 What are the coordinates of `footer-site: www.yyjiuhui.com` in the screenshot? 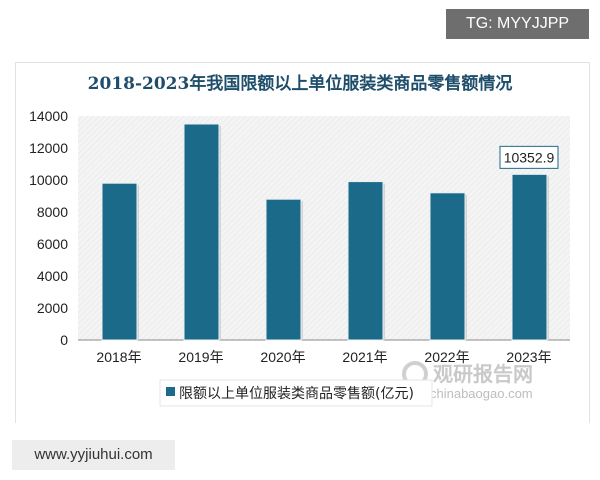 It's located at (93, 455).